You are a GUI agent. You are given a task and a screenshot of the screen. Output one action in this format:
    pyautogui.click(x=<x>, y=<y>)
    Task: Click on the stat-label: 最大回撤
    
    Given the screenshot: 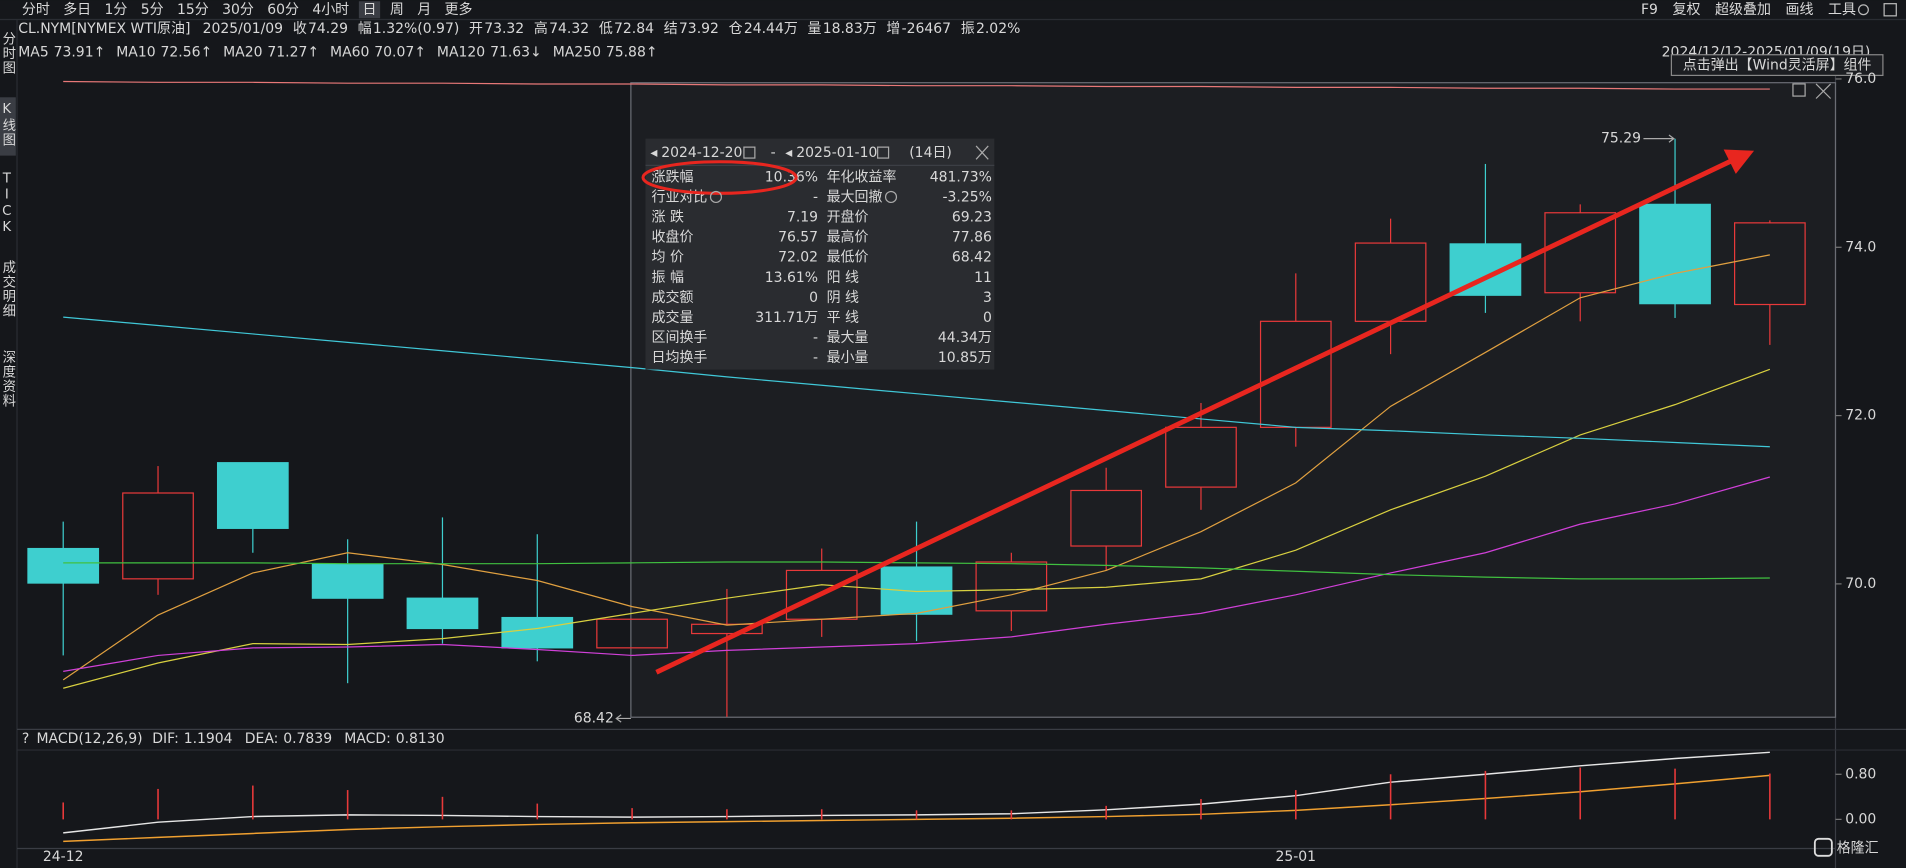 What is the action you would take?
    pyautogui.click(x=855, y=198)
    